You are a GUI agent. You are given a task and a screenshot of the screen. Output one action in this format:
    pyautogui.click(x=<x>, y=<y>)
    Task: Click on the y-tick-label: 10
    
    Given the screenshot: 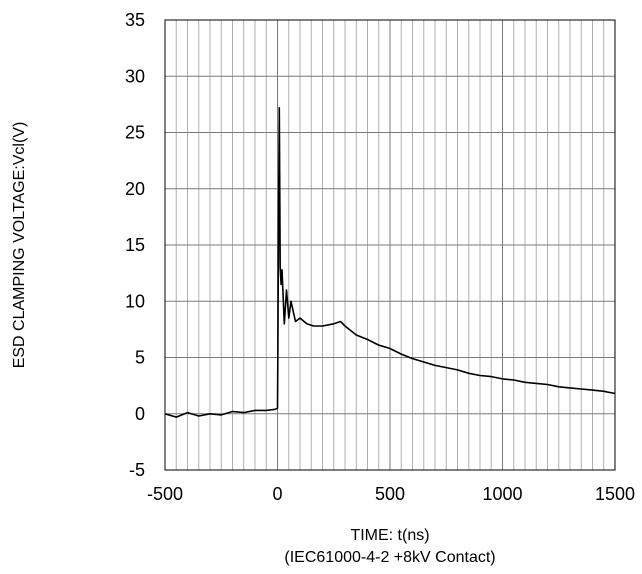 What is the action you would take?
    pyautogui.click(x=135, y=301)
    